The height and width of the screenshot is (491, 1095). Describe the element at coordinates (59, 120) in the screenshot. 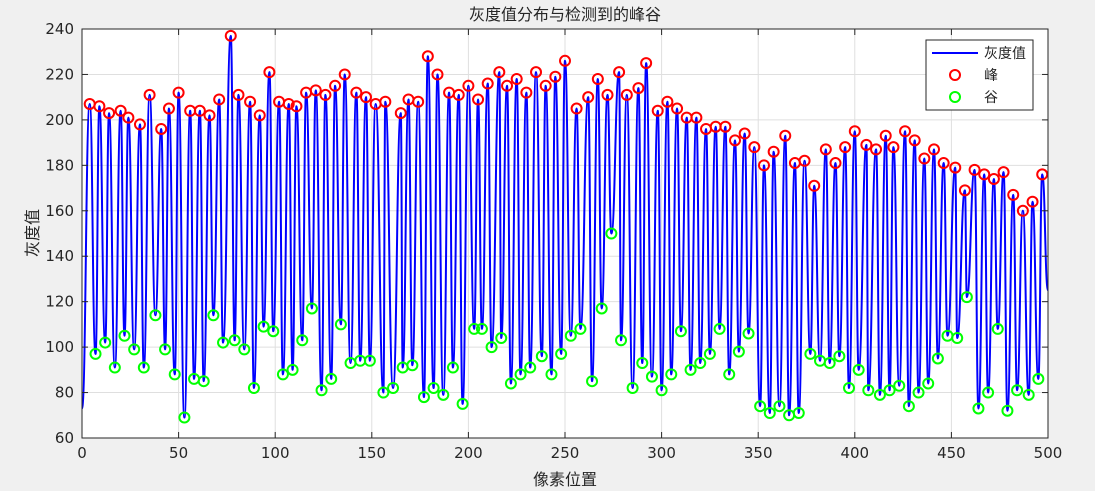

I see `y-tick-label: 200` at that location.